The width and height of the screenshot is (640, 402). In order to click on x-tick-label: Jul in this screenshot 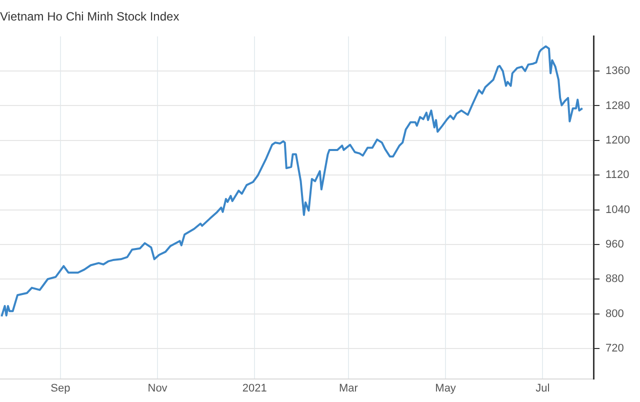, I will do `click(543, 388)`.